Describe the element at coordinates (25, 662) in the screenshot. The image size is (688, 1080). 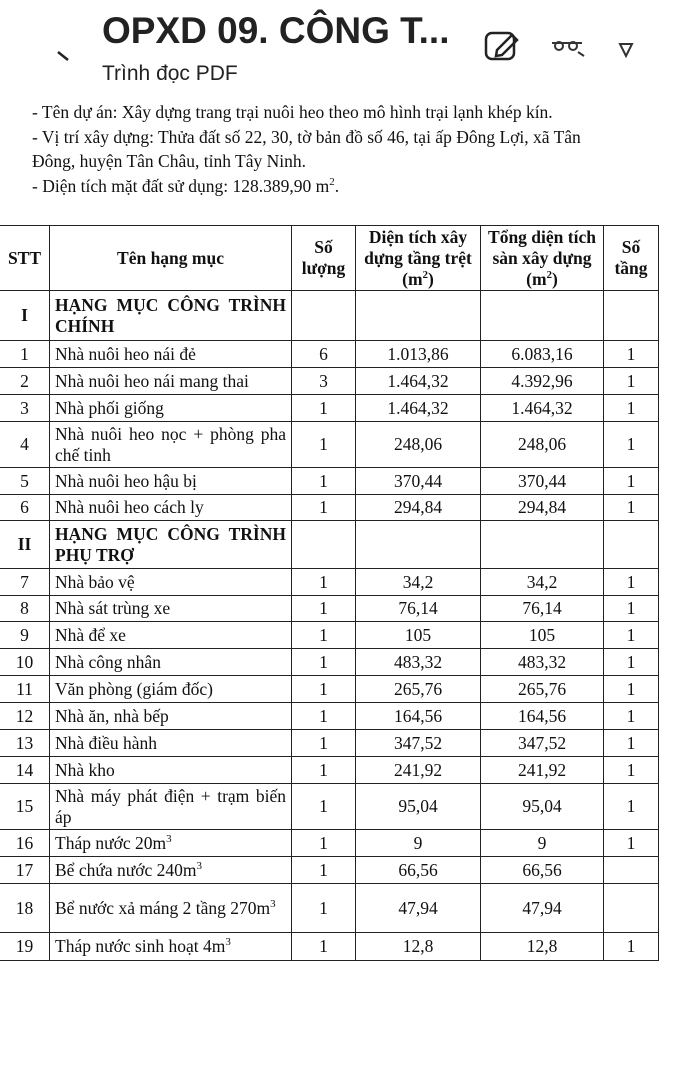
I see `cell: 10` at that location.